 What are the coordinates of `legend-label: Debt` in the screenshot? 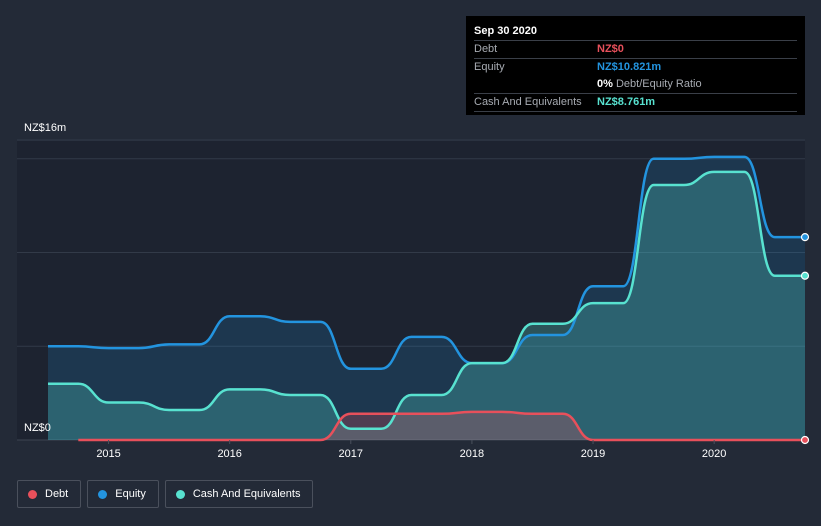 It's located at (57, 494).